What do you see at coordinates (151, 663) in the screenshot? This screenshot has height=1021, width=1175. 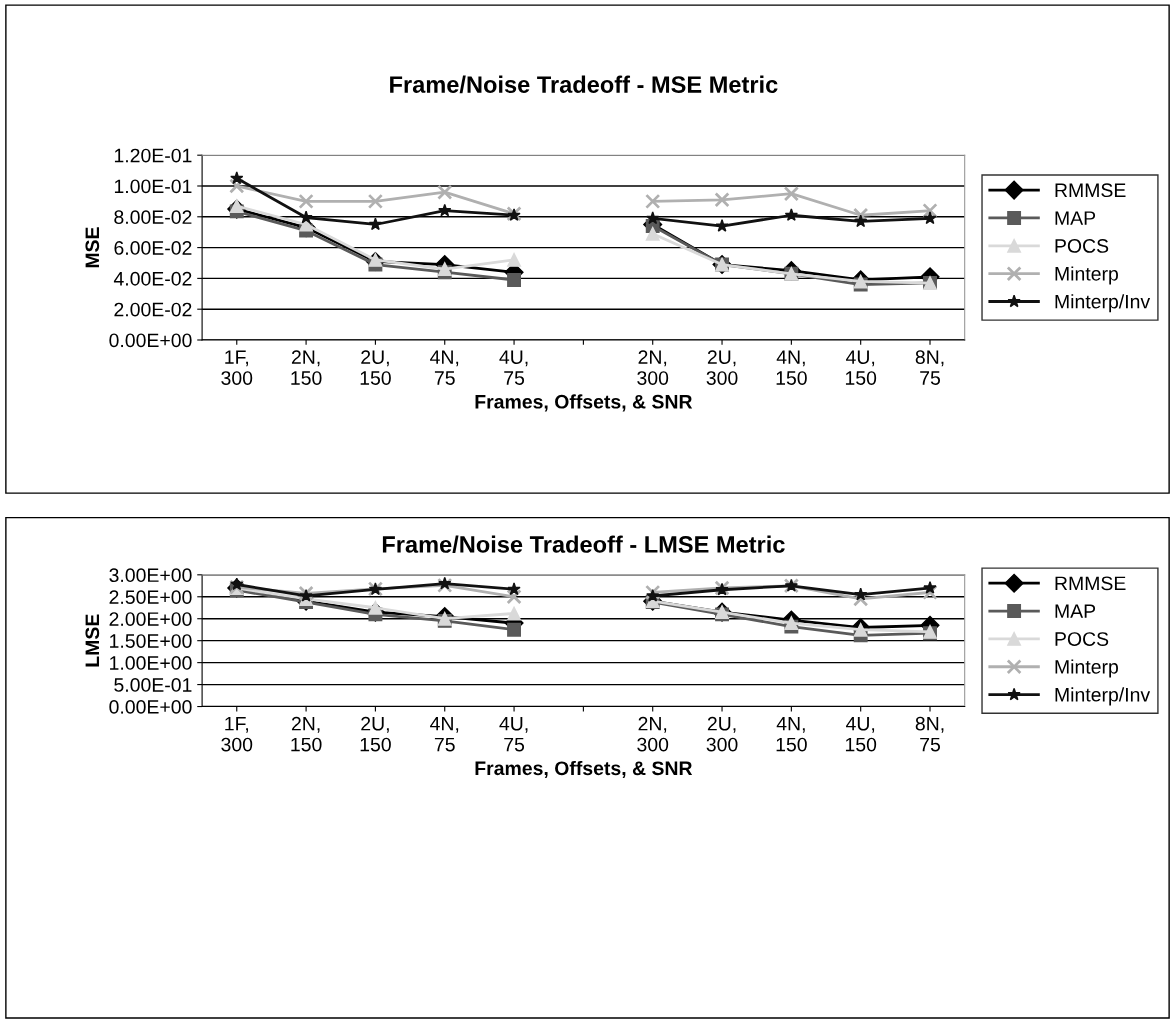 I see `y-tick-label: 1.00E+00` at bounding box center [151, 663].